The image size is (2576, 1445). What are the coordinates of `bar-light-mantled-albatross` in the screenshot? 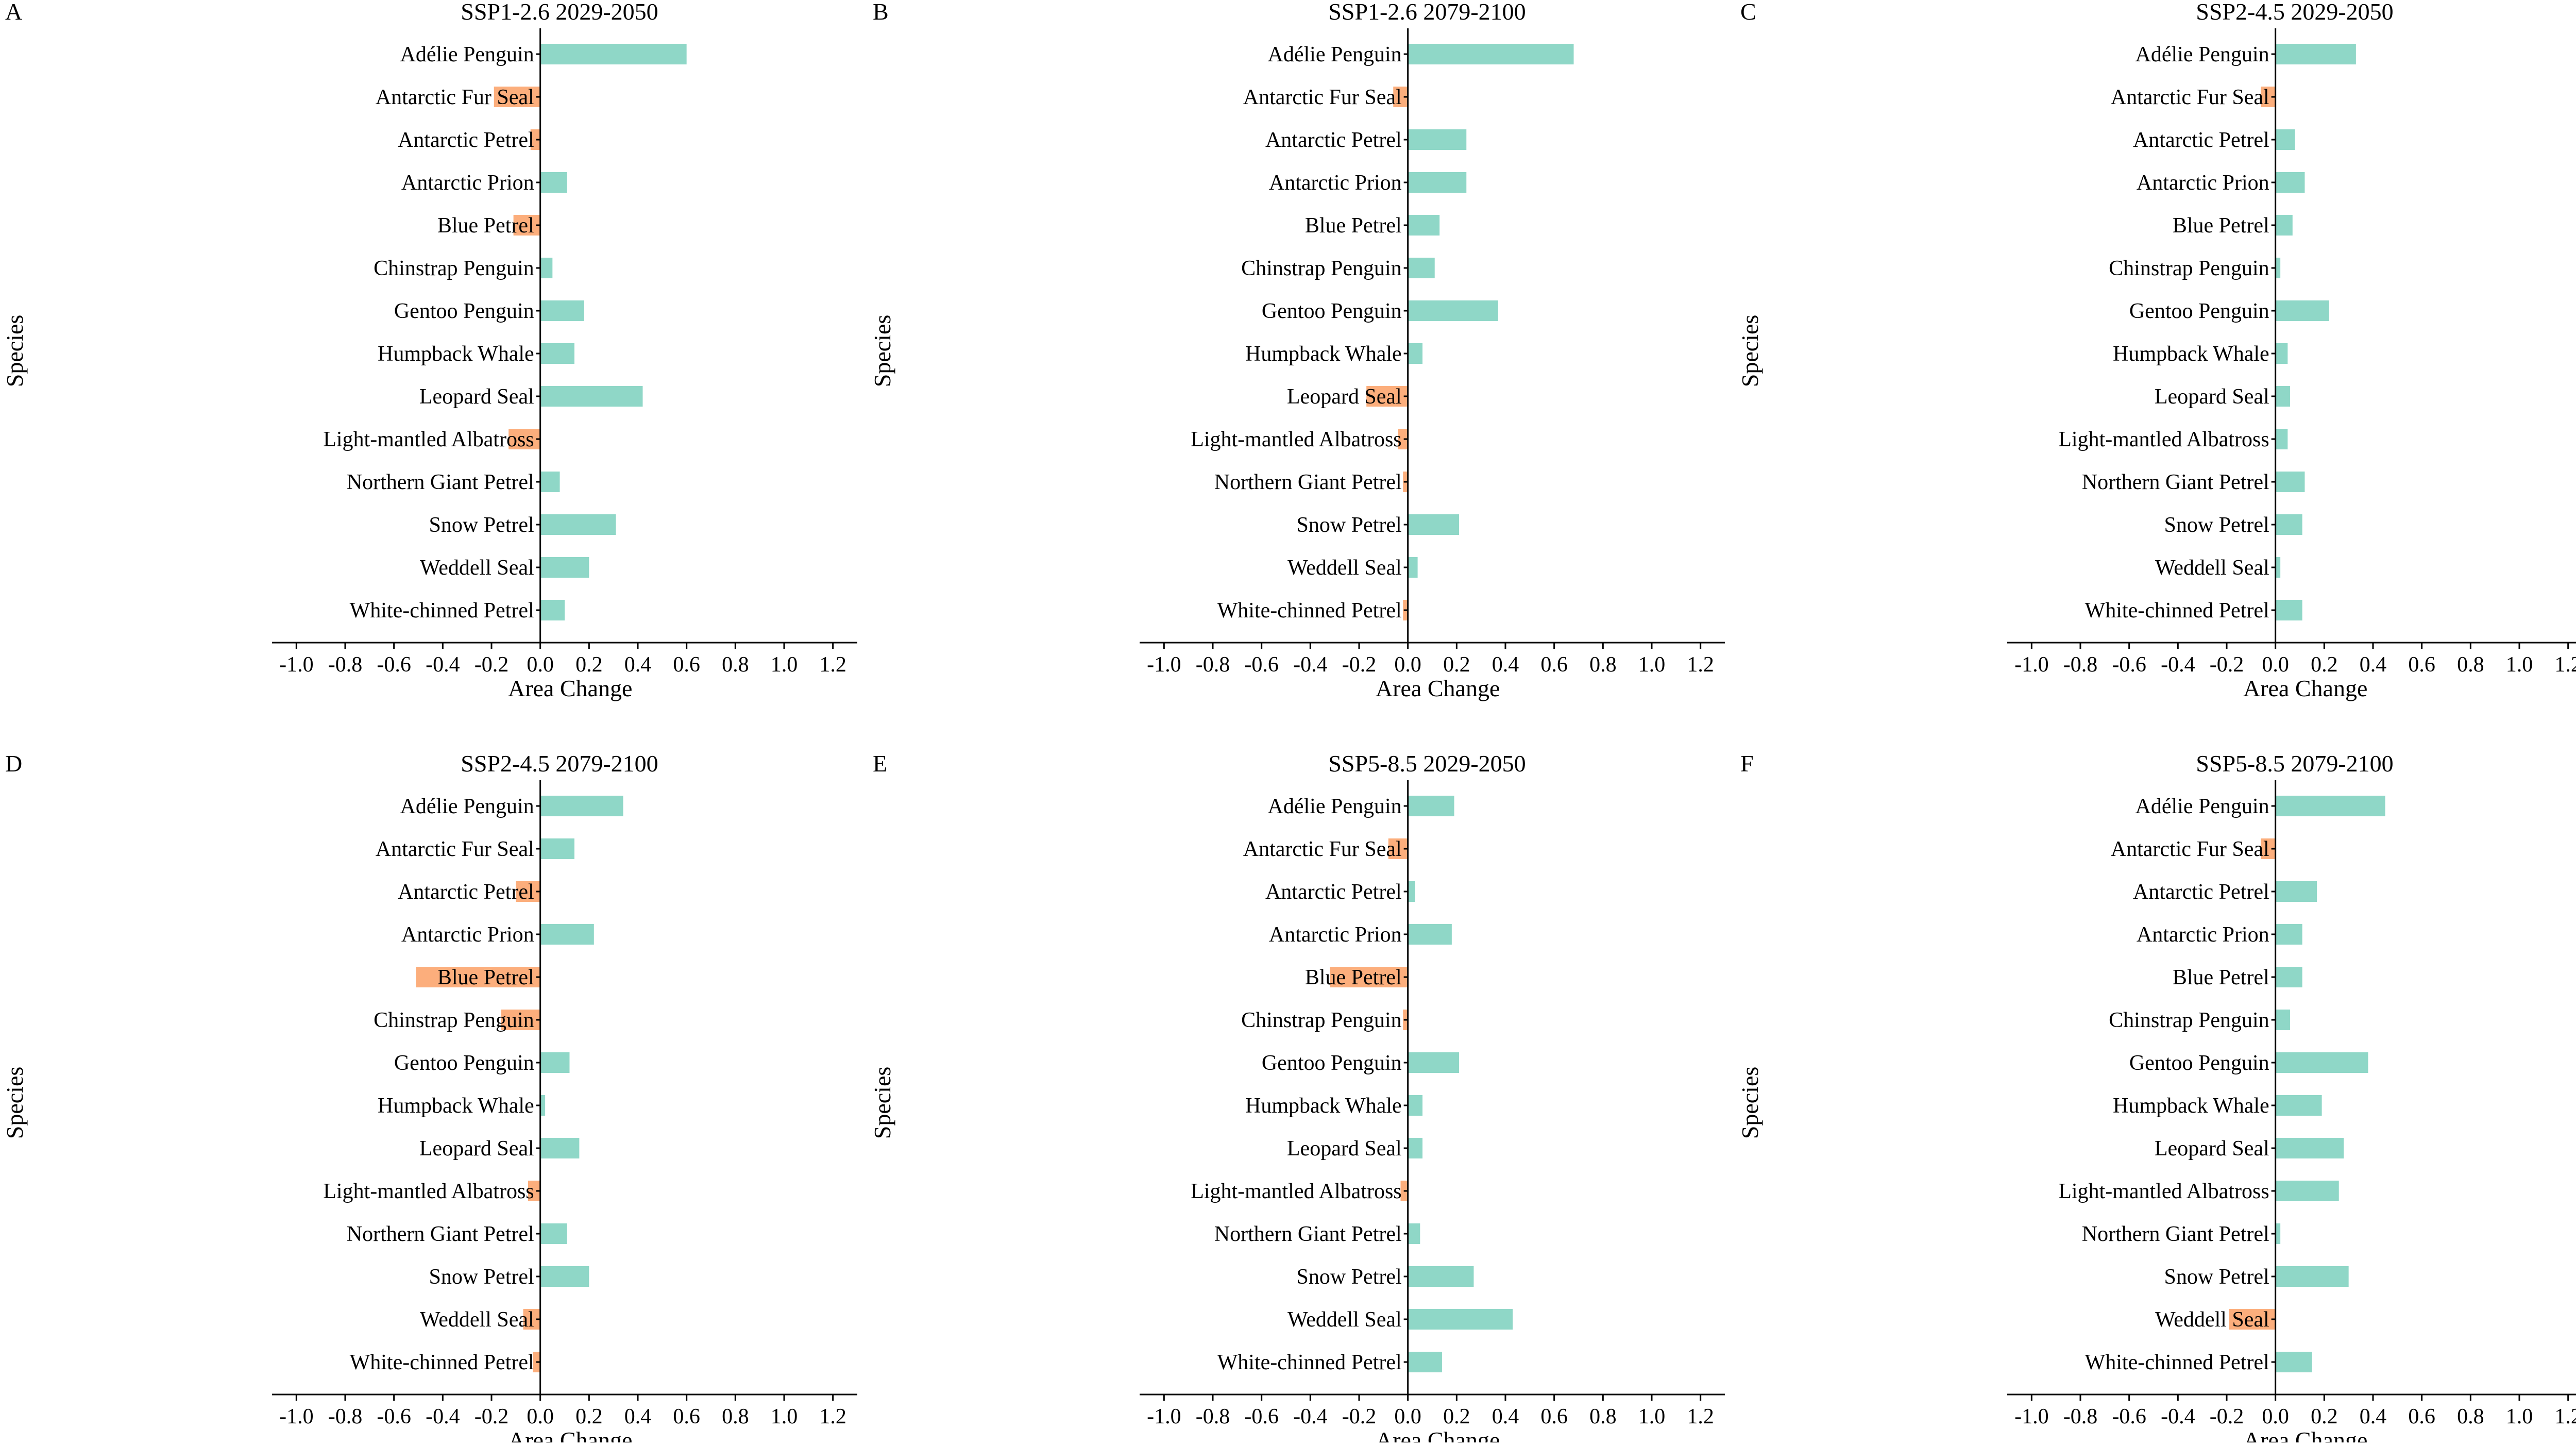 It's located at (524, 439).